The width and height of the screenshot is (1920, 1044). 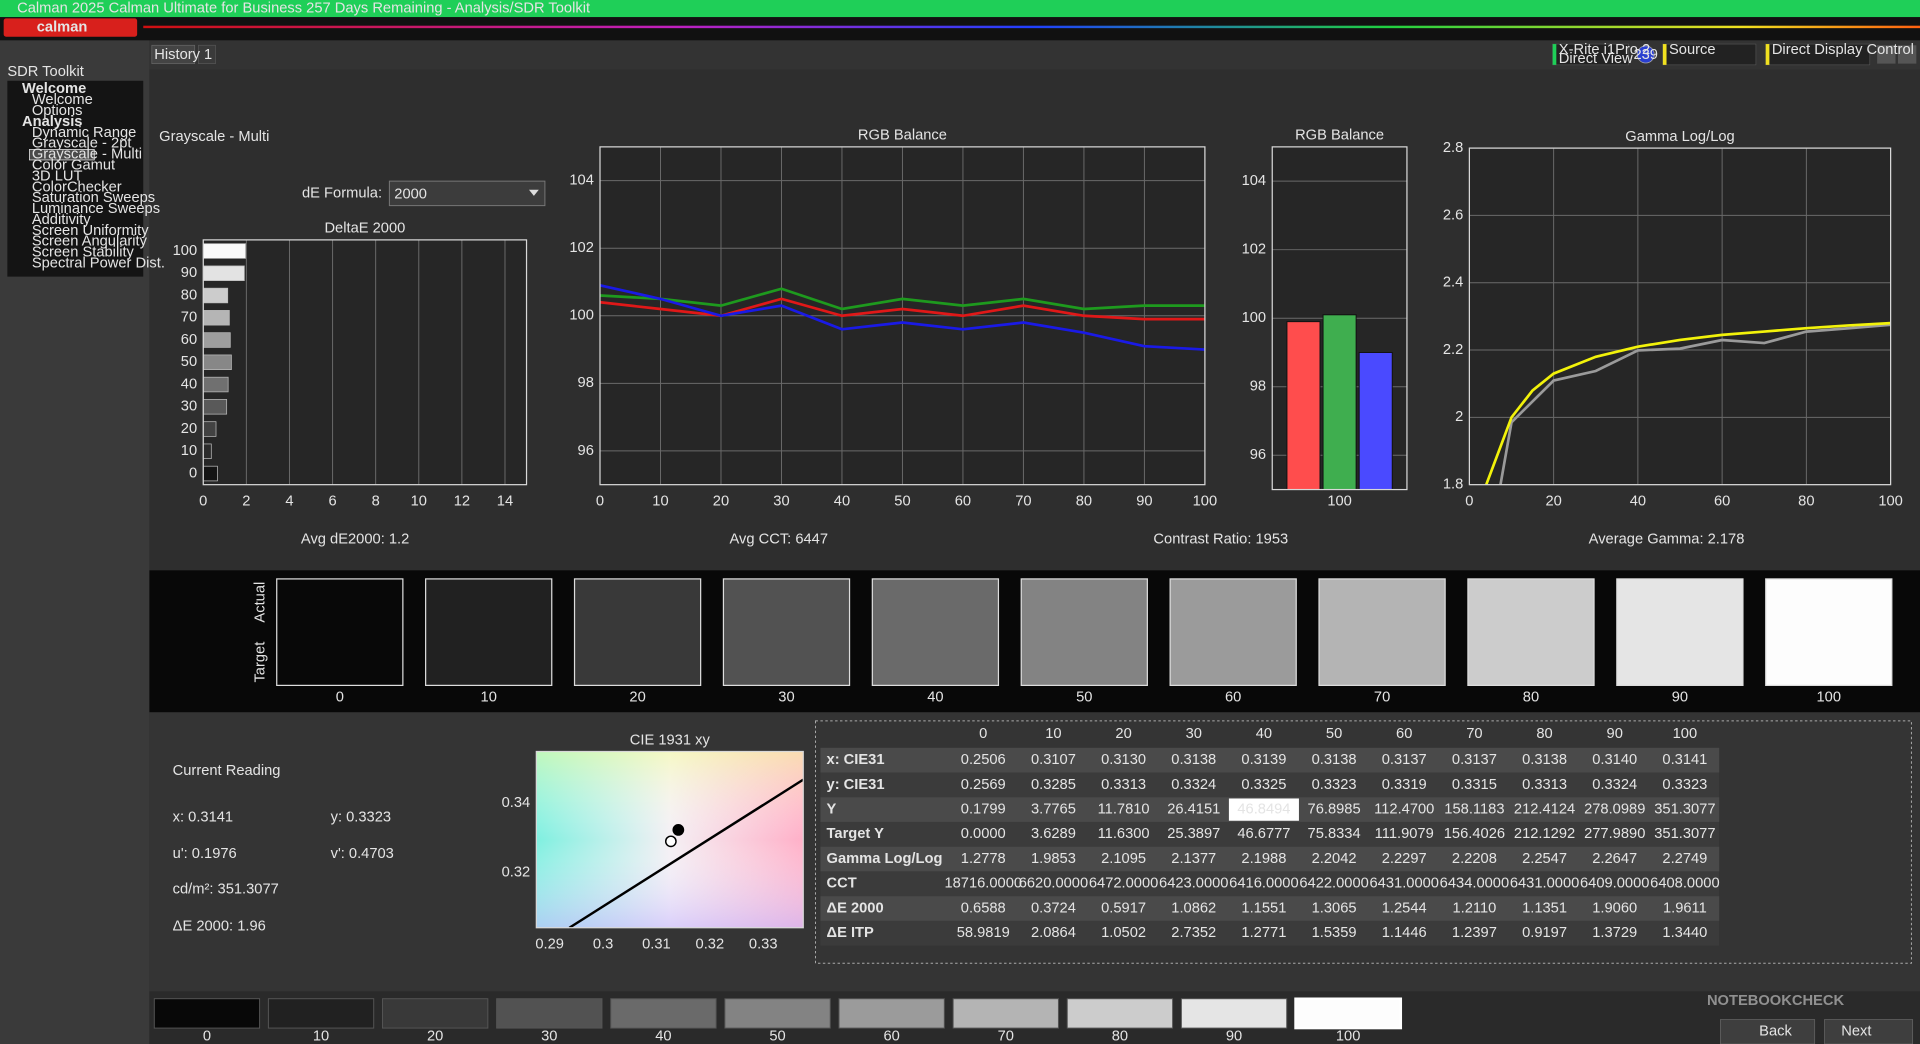 I want to click on summary-value: Average Gamma: 2.178, so click(x=1667, y=540).